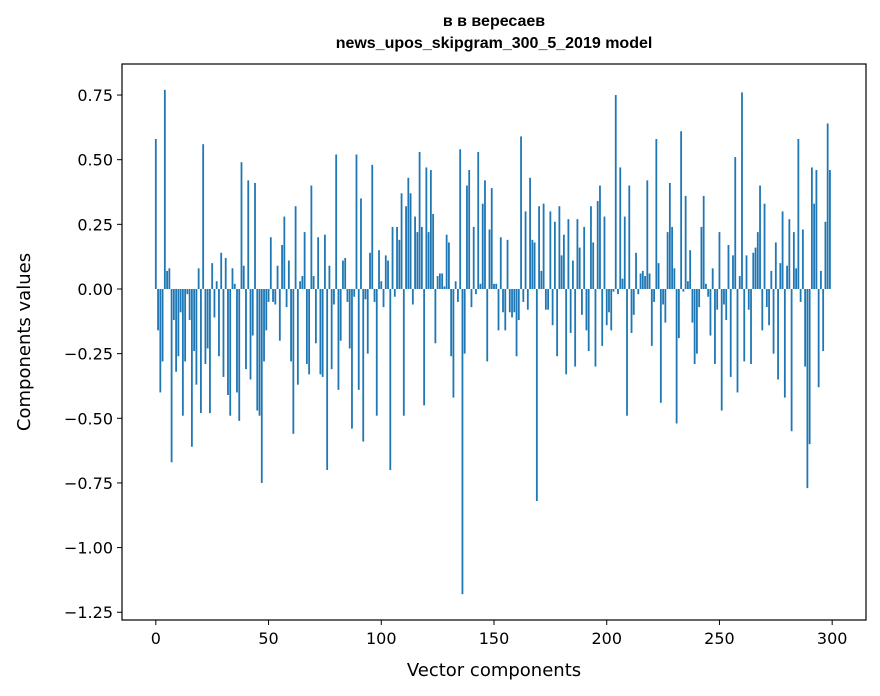  What do you see at coordinates (95, 224) in the screenshot?
I see `y-tick-label: 0.25` at bounding box center [95, 224].